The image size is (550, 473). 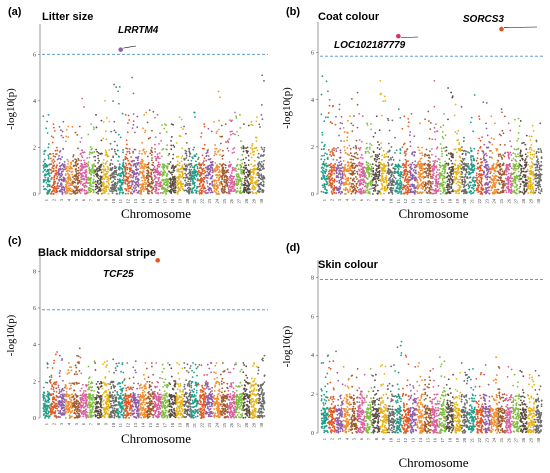 I want to click on x-tick-label: 18, so click(x=449, y=200).